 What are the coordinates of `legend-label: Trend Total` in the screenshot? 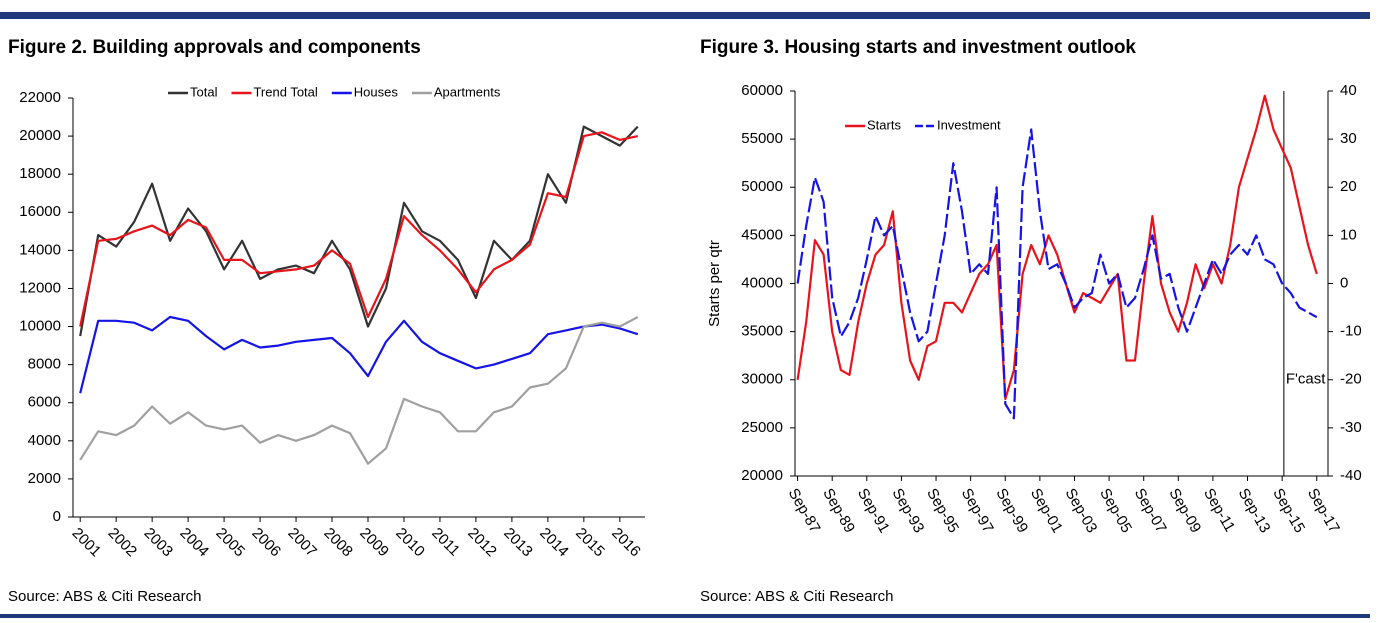 It's located at (285, 91).